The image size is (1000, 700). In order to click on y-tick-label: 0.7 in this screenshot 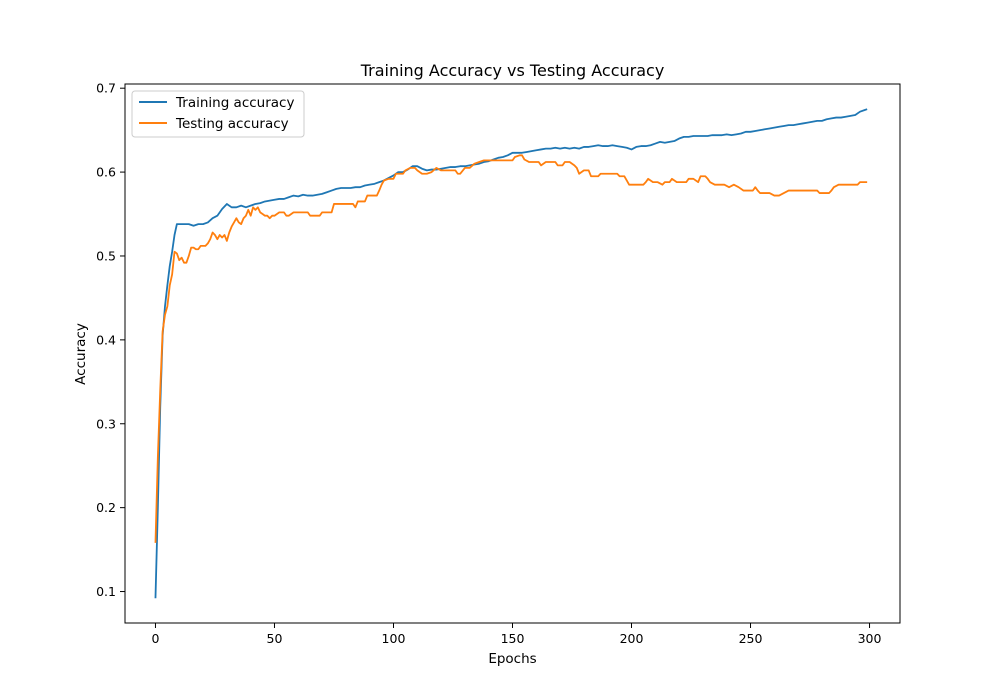, I will do `click(106, 88)`.